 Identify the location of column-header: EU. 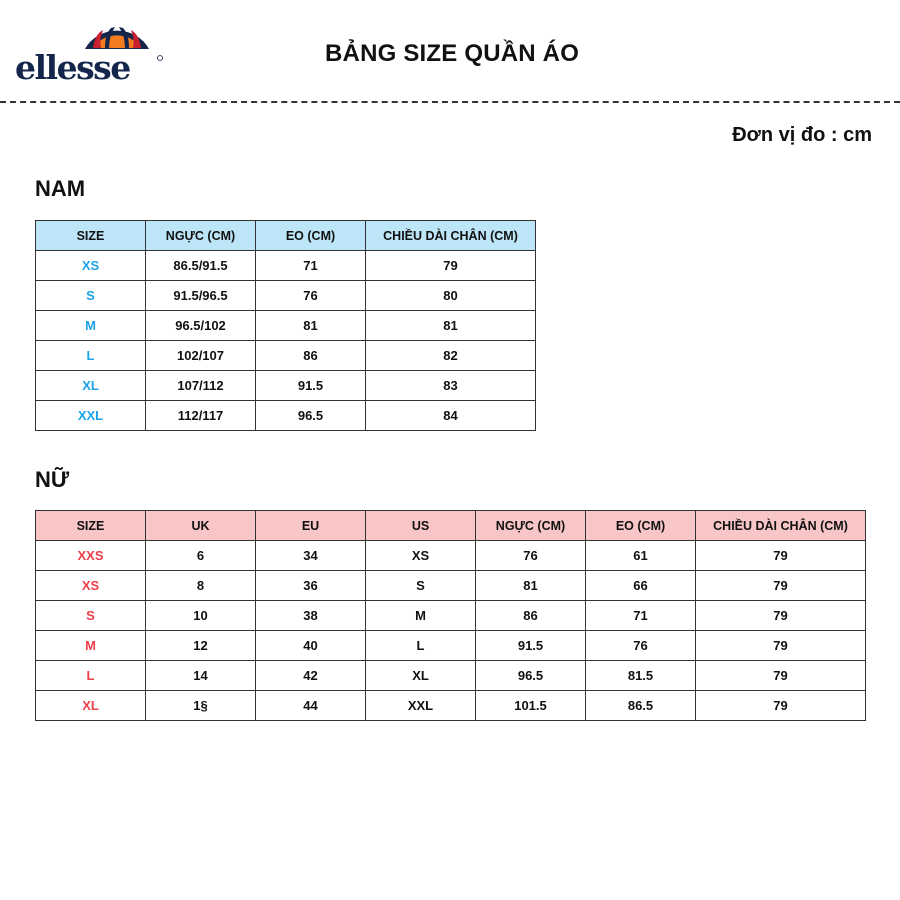
(310, 525).